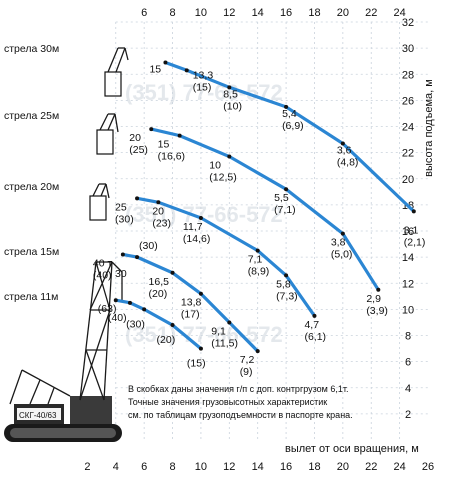 The height and width of the screenshot is (478, 450). Describe the element at coordinates (289, 114) in the screenshot. I see `data-label: 5,4` at that location.